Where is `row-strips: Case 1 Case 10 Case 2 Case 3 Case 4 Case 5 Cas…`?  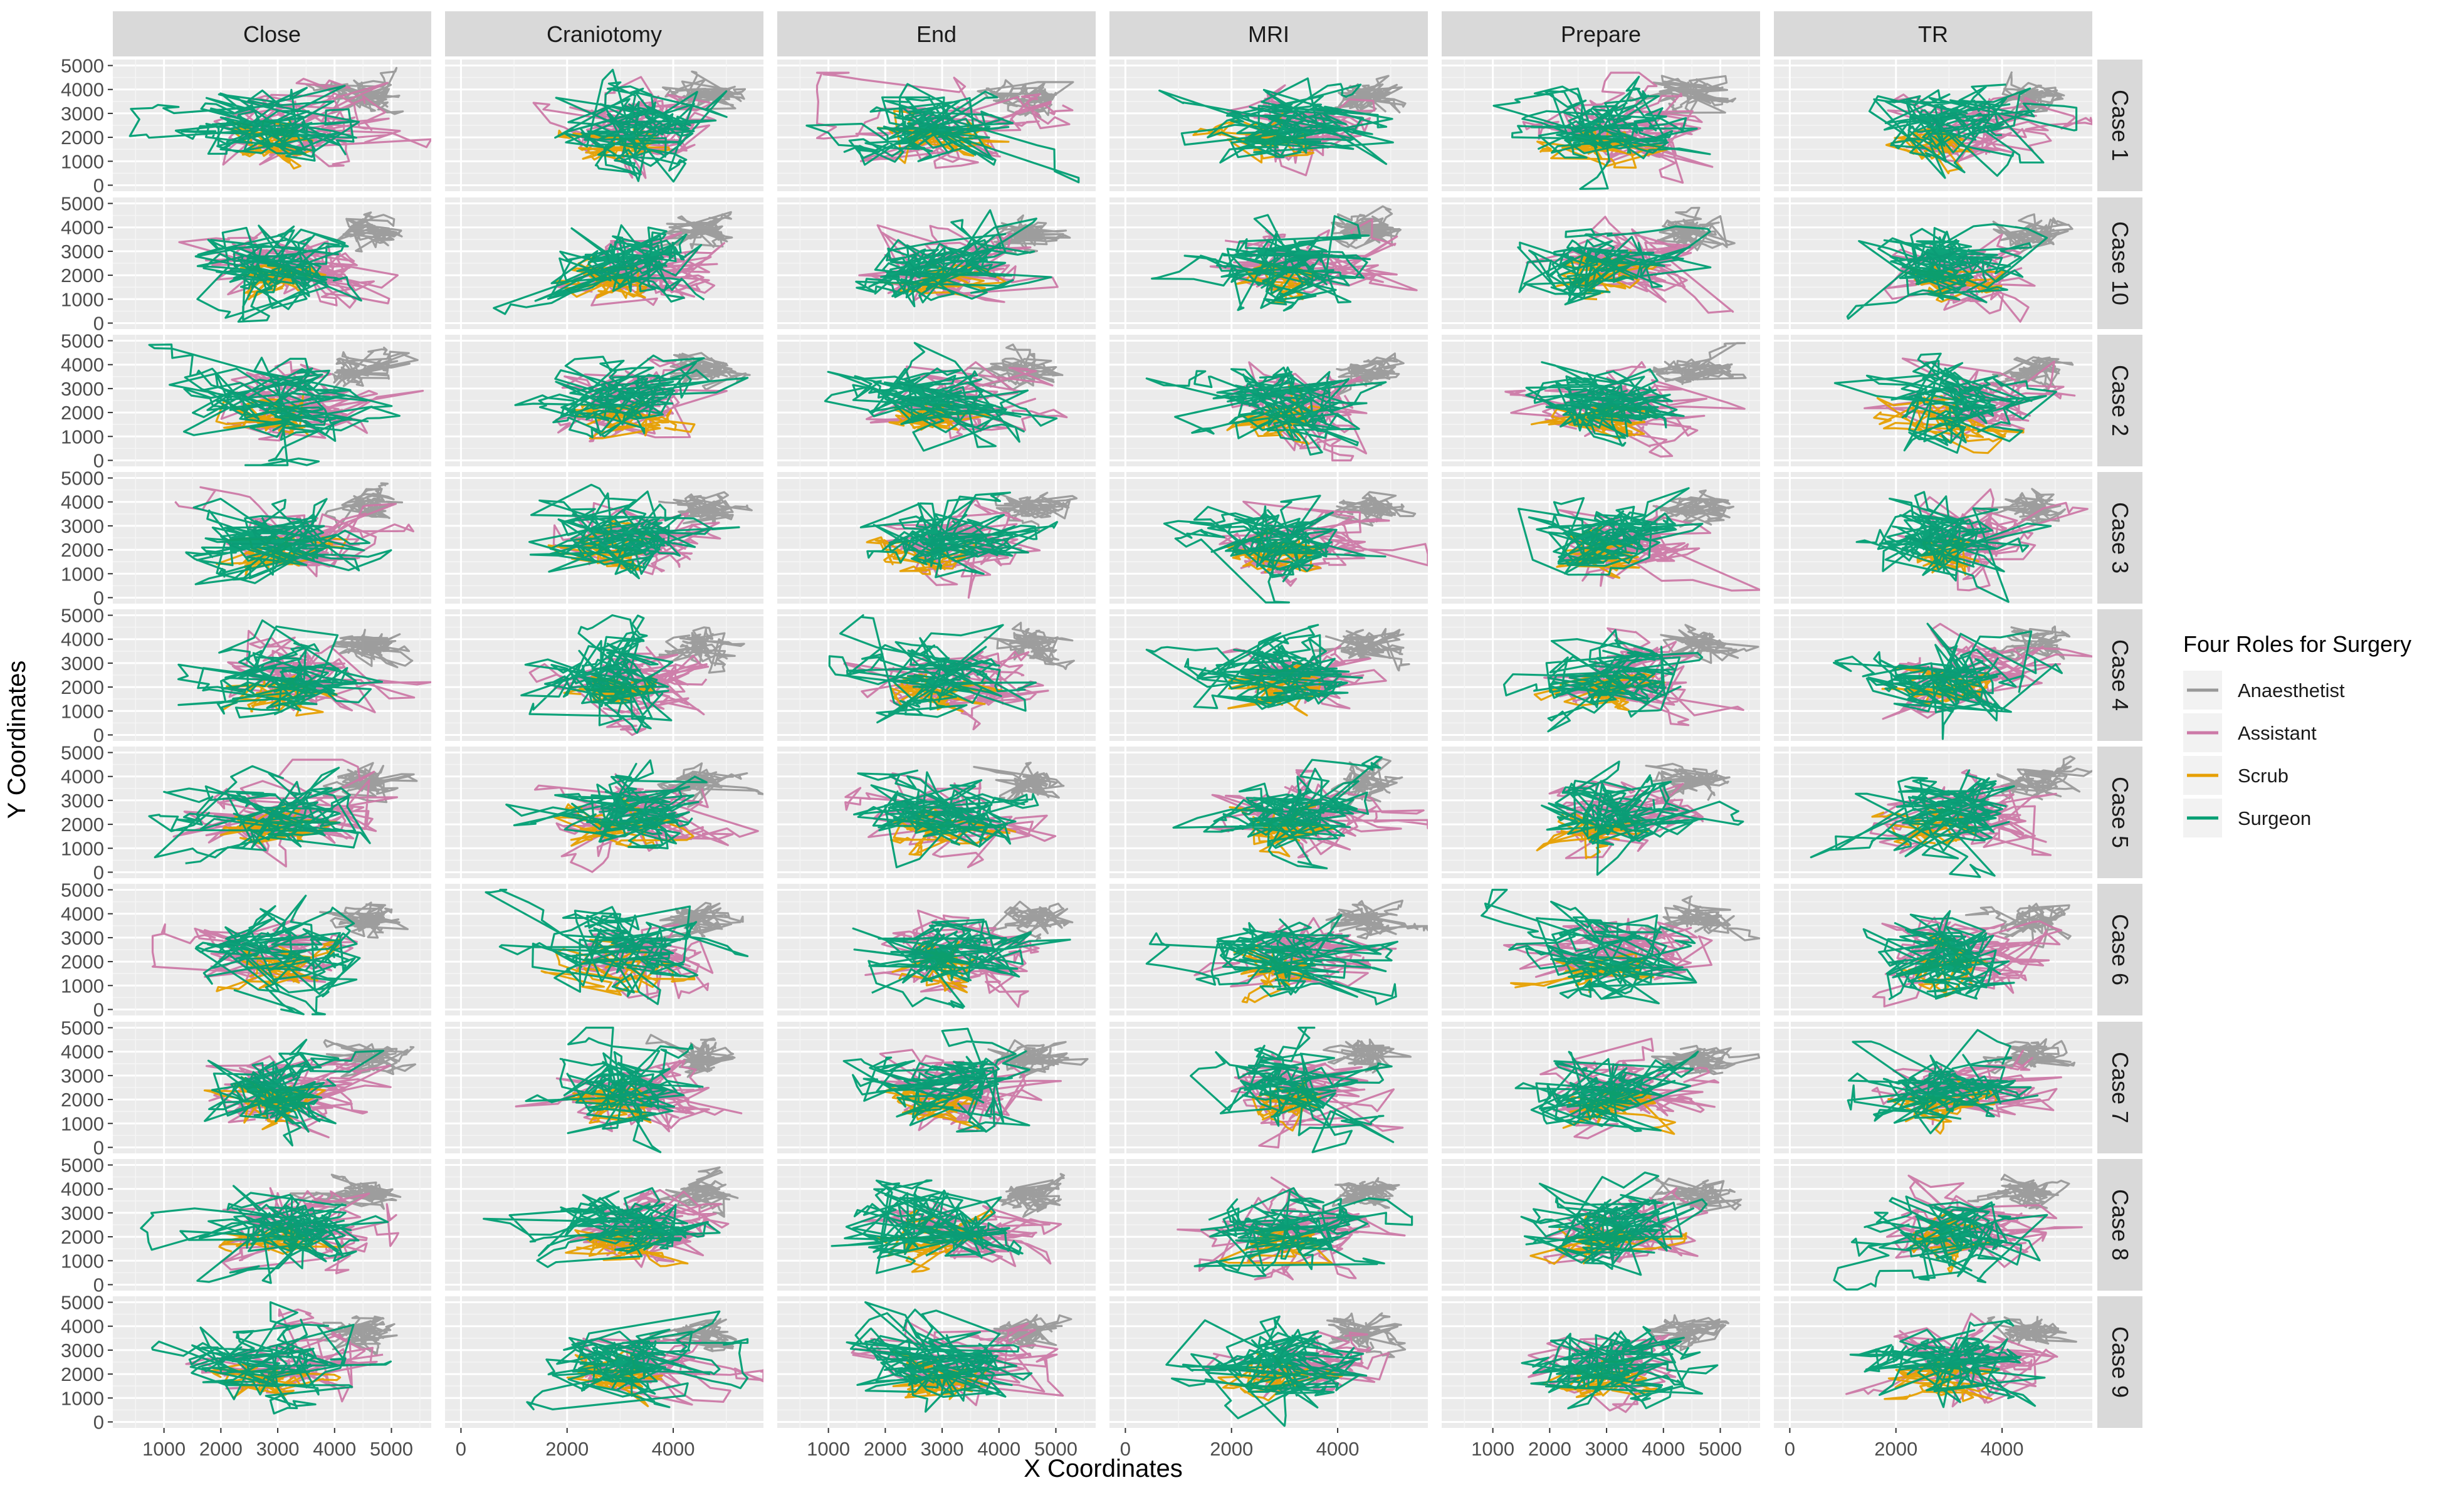
row-strips: Case 1 Case 10 Case 2 Case 3 Case 4 Case 5 Cas… is located at coordinates (2119, 744).